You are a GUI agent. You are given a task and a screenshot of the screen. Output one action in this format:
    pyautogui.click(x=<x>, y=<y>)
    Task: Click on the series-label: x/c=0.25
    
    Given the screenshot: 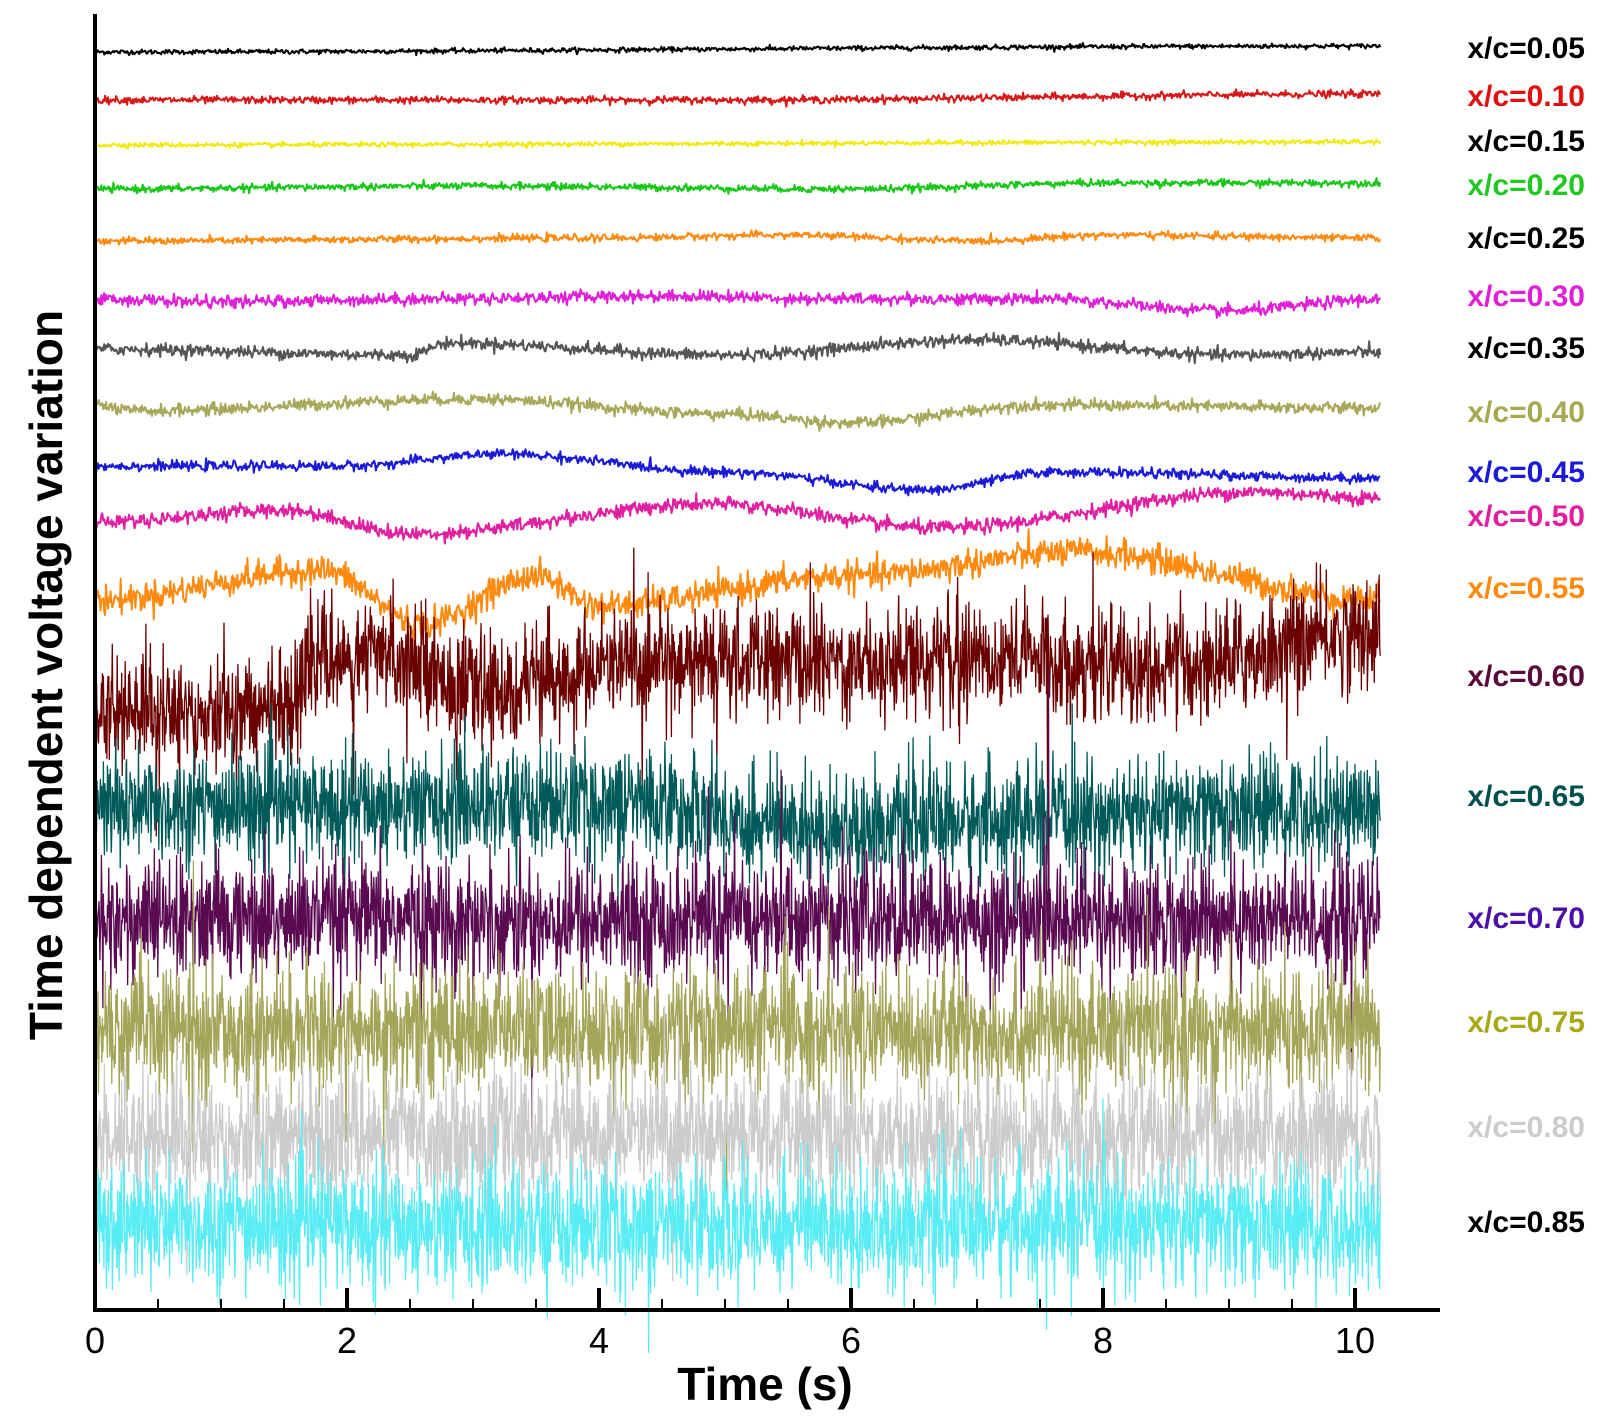 What is the action you would take?
    pyautogui.click(x=1526, y=238)
    